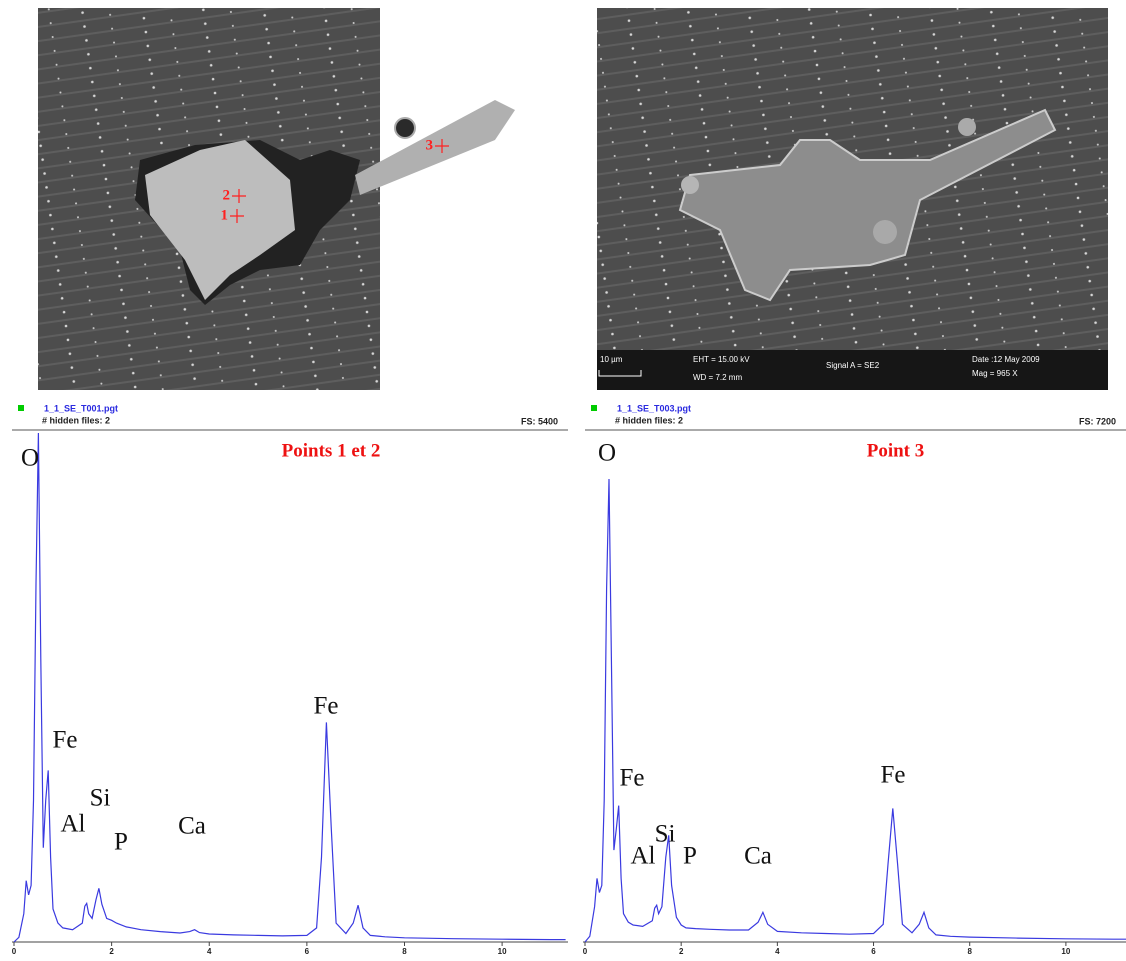  Describe the element at coordinates (81, 408) in the screenshot. I see `file-name: 1_1_SE_T001.pgt` at that location.